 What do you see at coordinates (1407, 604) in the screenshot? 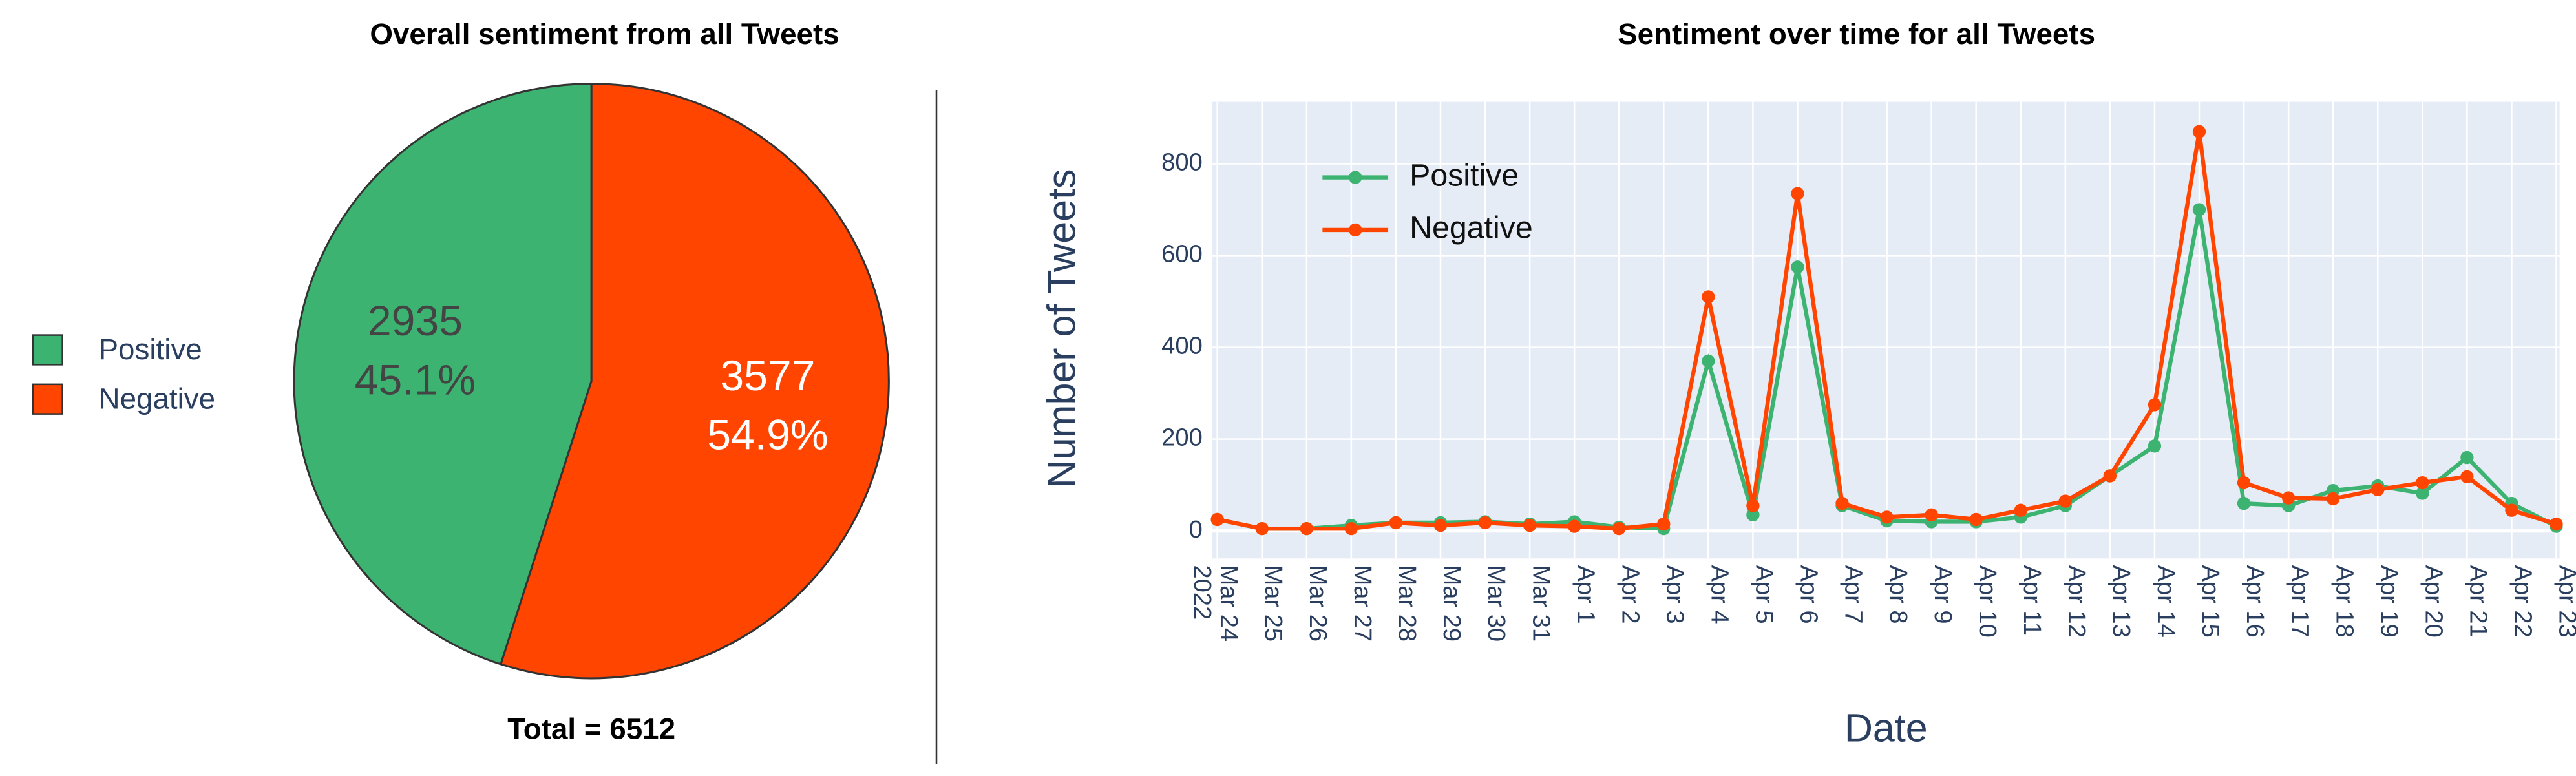
I see `x-tick-label: Mar 28` at bounding box center [1407, 604].